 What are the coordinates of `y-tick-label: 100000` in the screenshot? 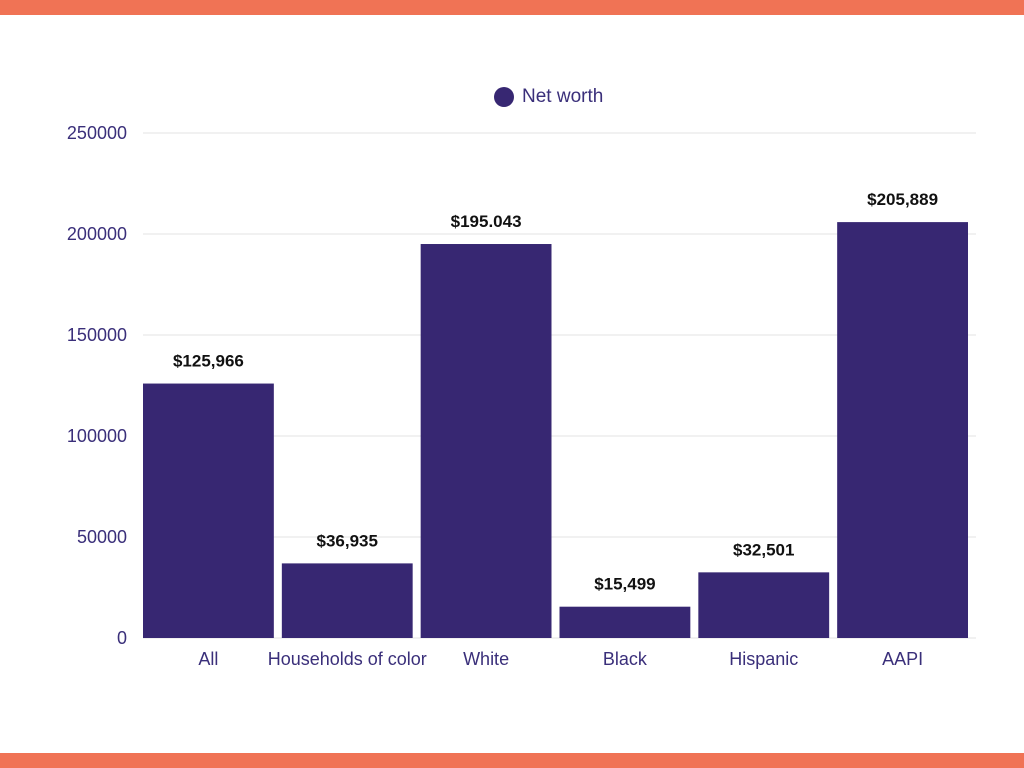 It's located at (97, 436).